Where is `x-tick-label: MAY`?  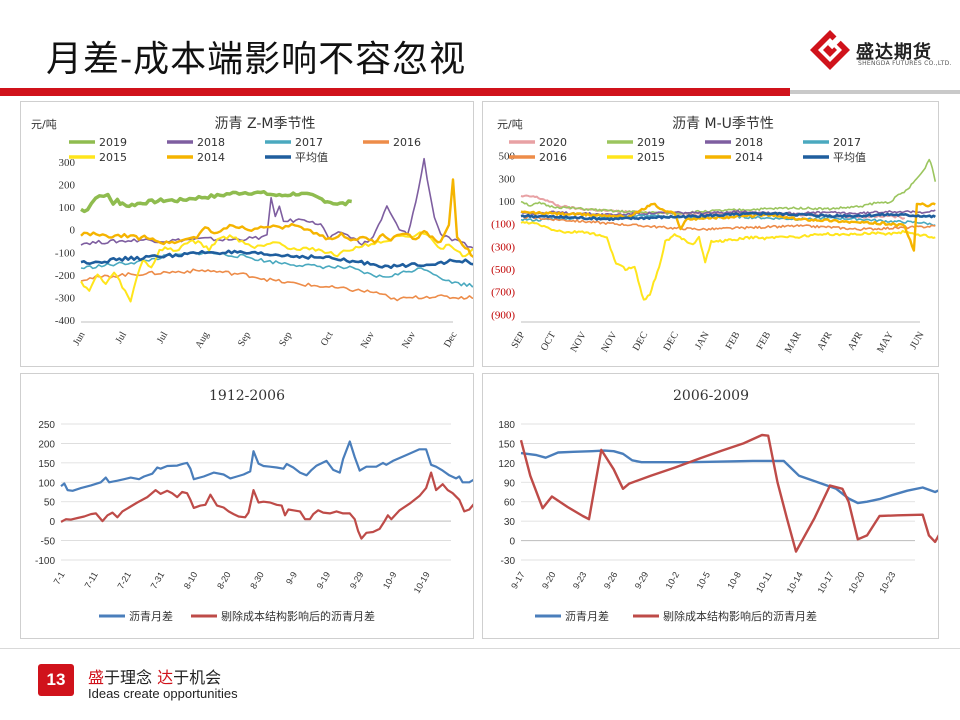
x-tick-label: MAY is located at coordinates (885, 342).